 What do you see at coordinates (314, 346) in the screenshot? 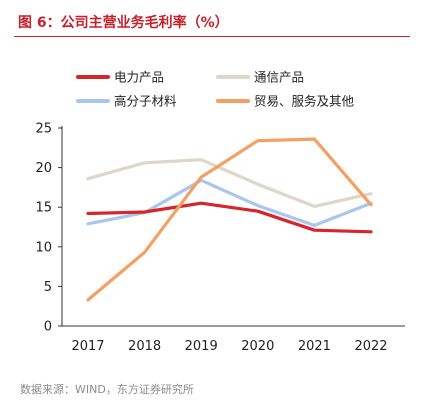
I see `x-tick-label: 2021` at bounding box center [314, 346].